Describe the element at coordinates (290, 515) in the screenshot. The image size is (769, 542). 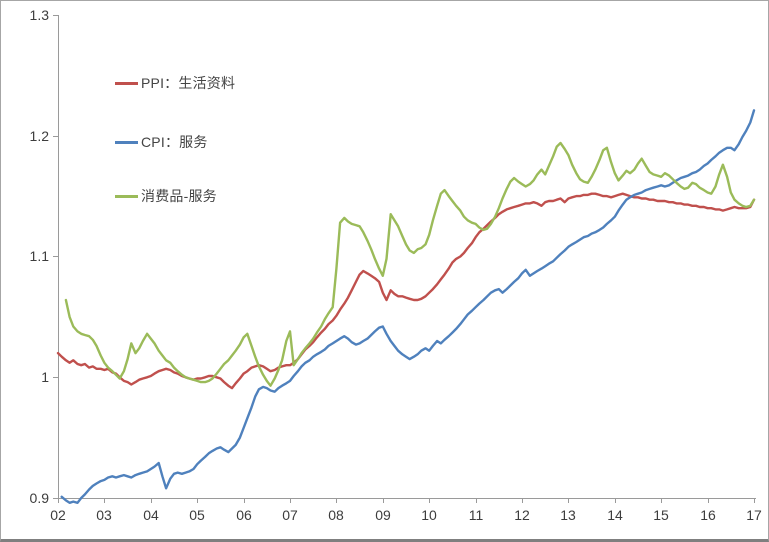
I see `x-tick-label: 07` at that location.